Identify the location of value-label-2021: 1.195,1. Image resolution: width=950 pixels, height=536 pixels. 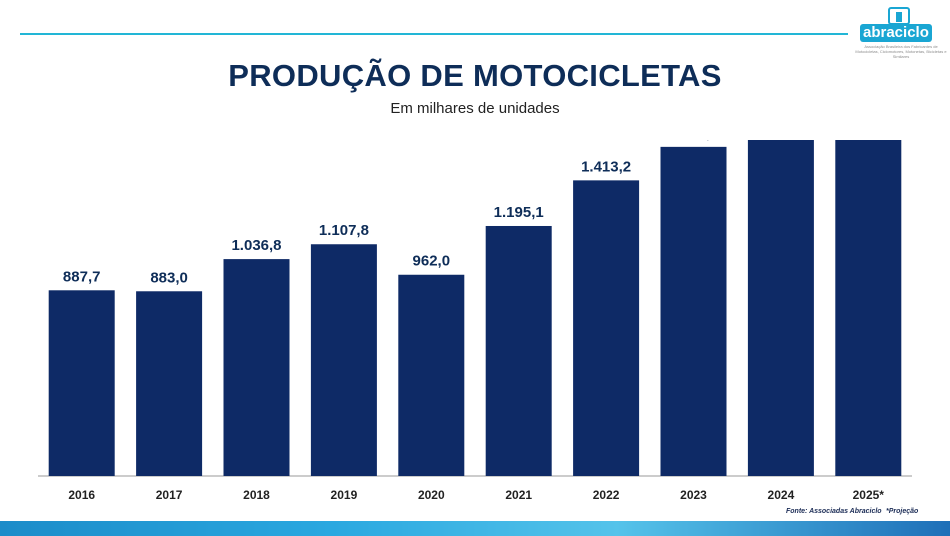
(519, 212).